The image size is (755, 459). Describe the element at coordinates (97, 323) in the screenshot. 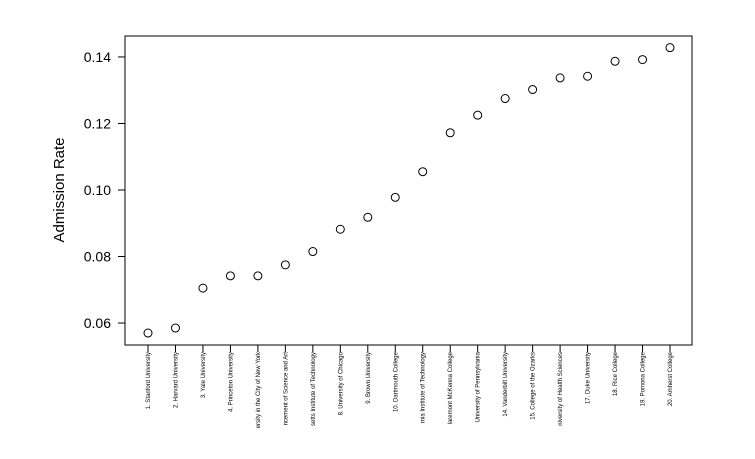

I see `y-tick-label: 0.06` at that location.